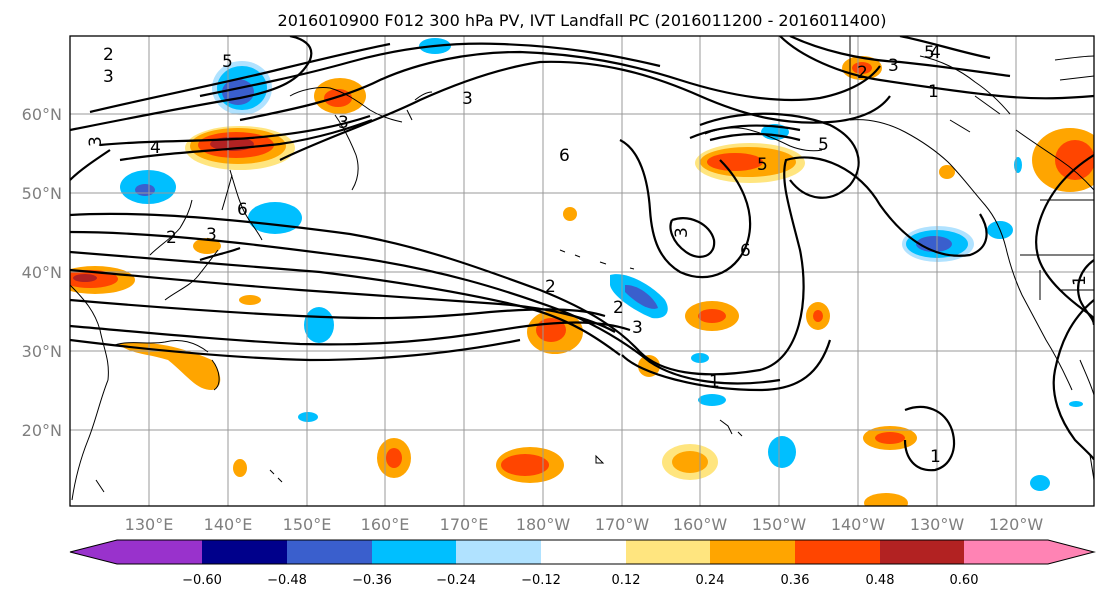 The width and height of the screenshot is (1105, 601). I want to click on colorbar-tick: −0.24, so click(456, 580).